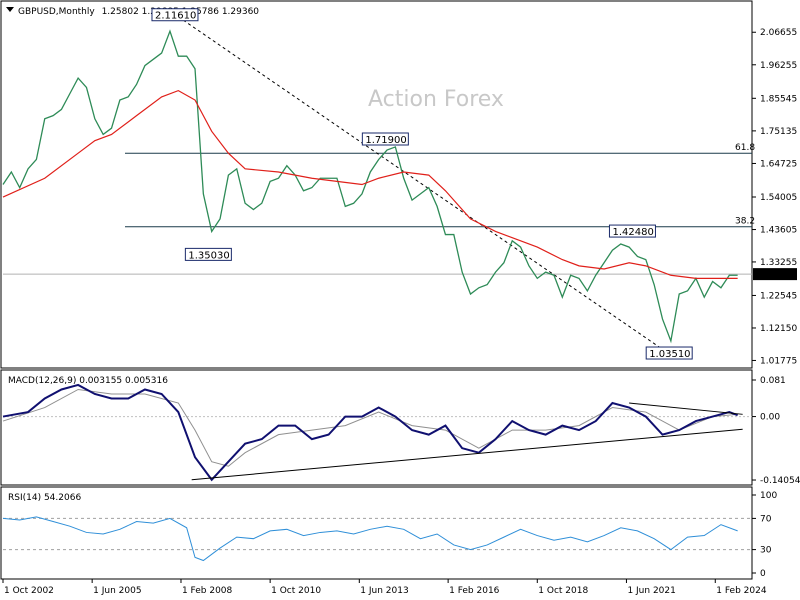 The width and height of the screenshot is (800, 600). Describe the element at coordinates (467, 454) in the screenshot. I see `macd-support-trendline` at that location.